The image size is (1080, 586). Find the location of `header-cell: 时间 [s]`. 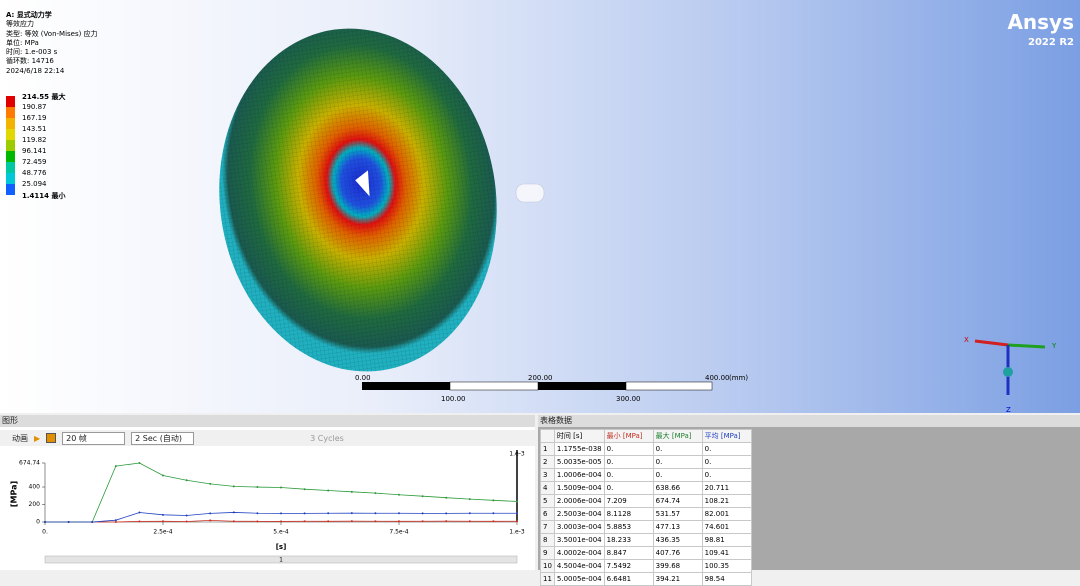

header-cell: 时间 [s] is located at coordinates (579, 436).